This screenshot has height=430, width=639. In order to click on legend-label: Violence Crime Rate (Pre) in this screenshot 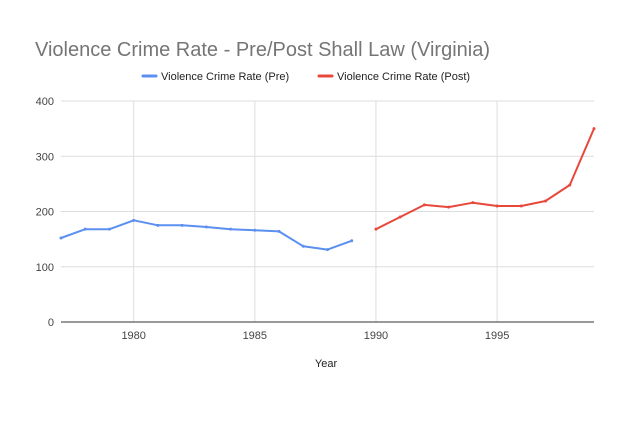, I will do `click(225, 77)`.